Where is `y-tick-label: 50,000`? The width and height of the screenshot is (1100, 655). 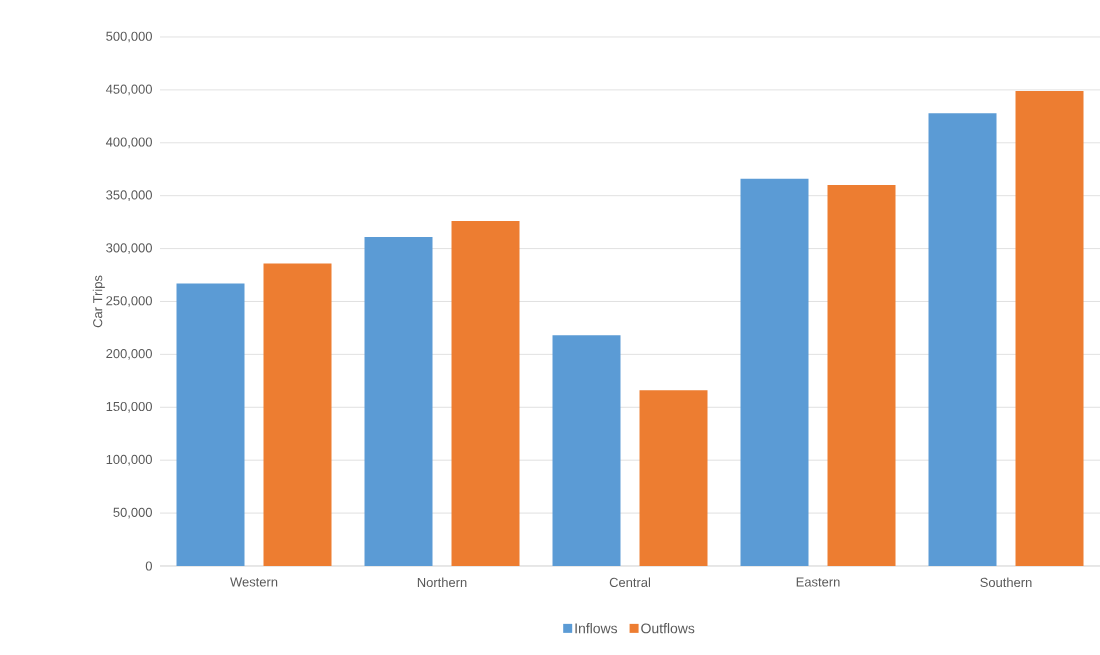
y-tick-label: 50,000 is located at coordinates (132, 513).